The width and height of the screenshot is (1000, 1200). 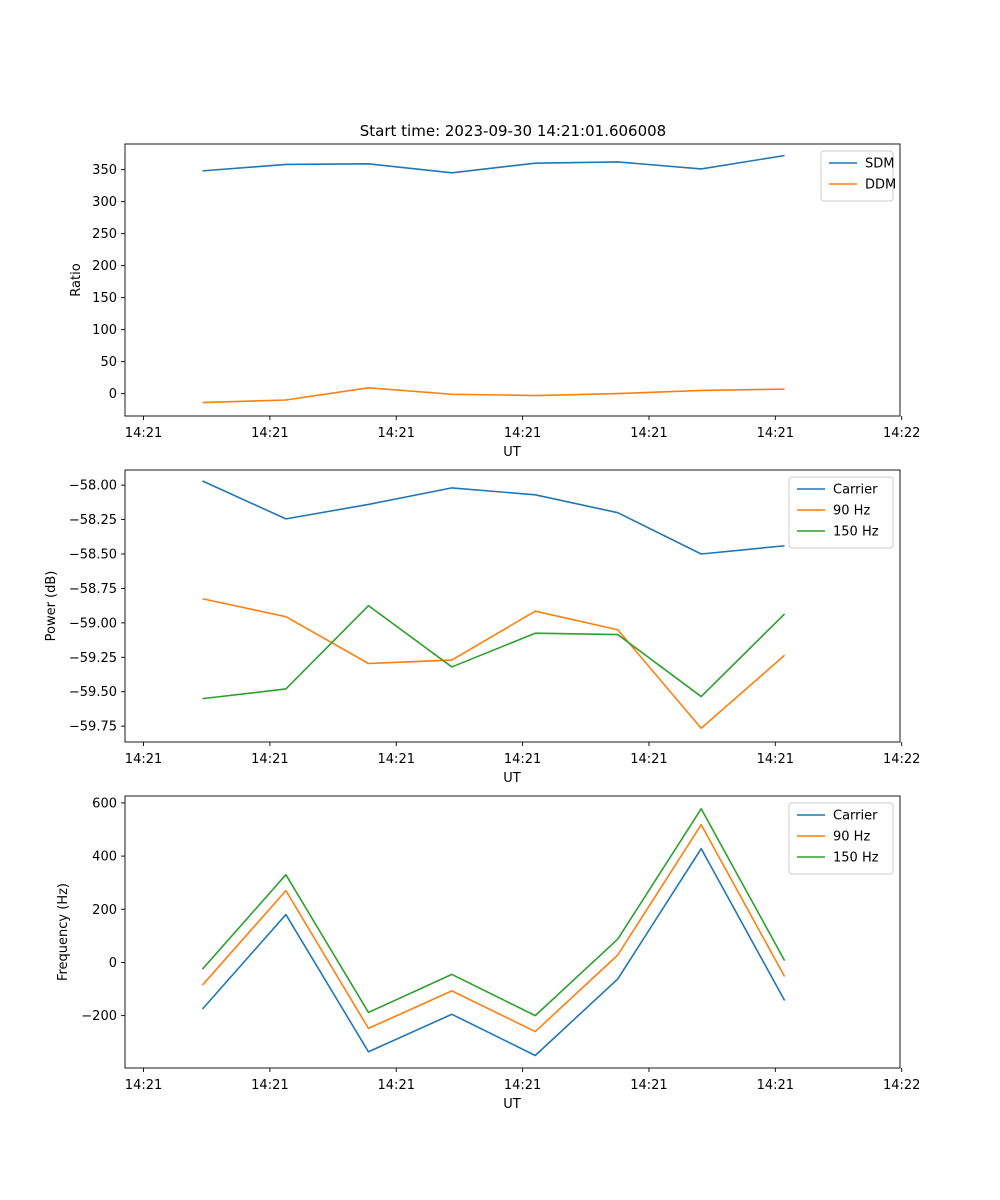 I want to click on series-line-sdm, so click(x=493, y=164).